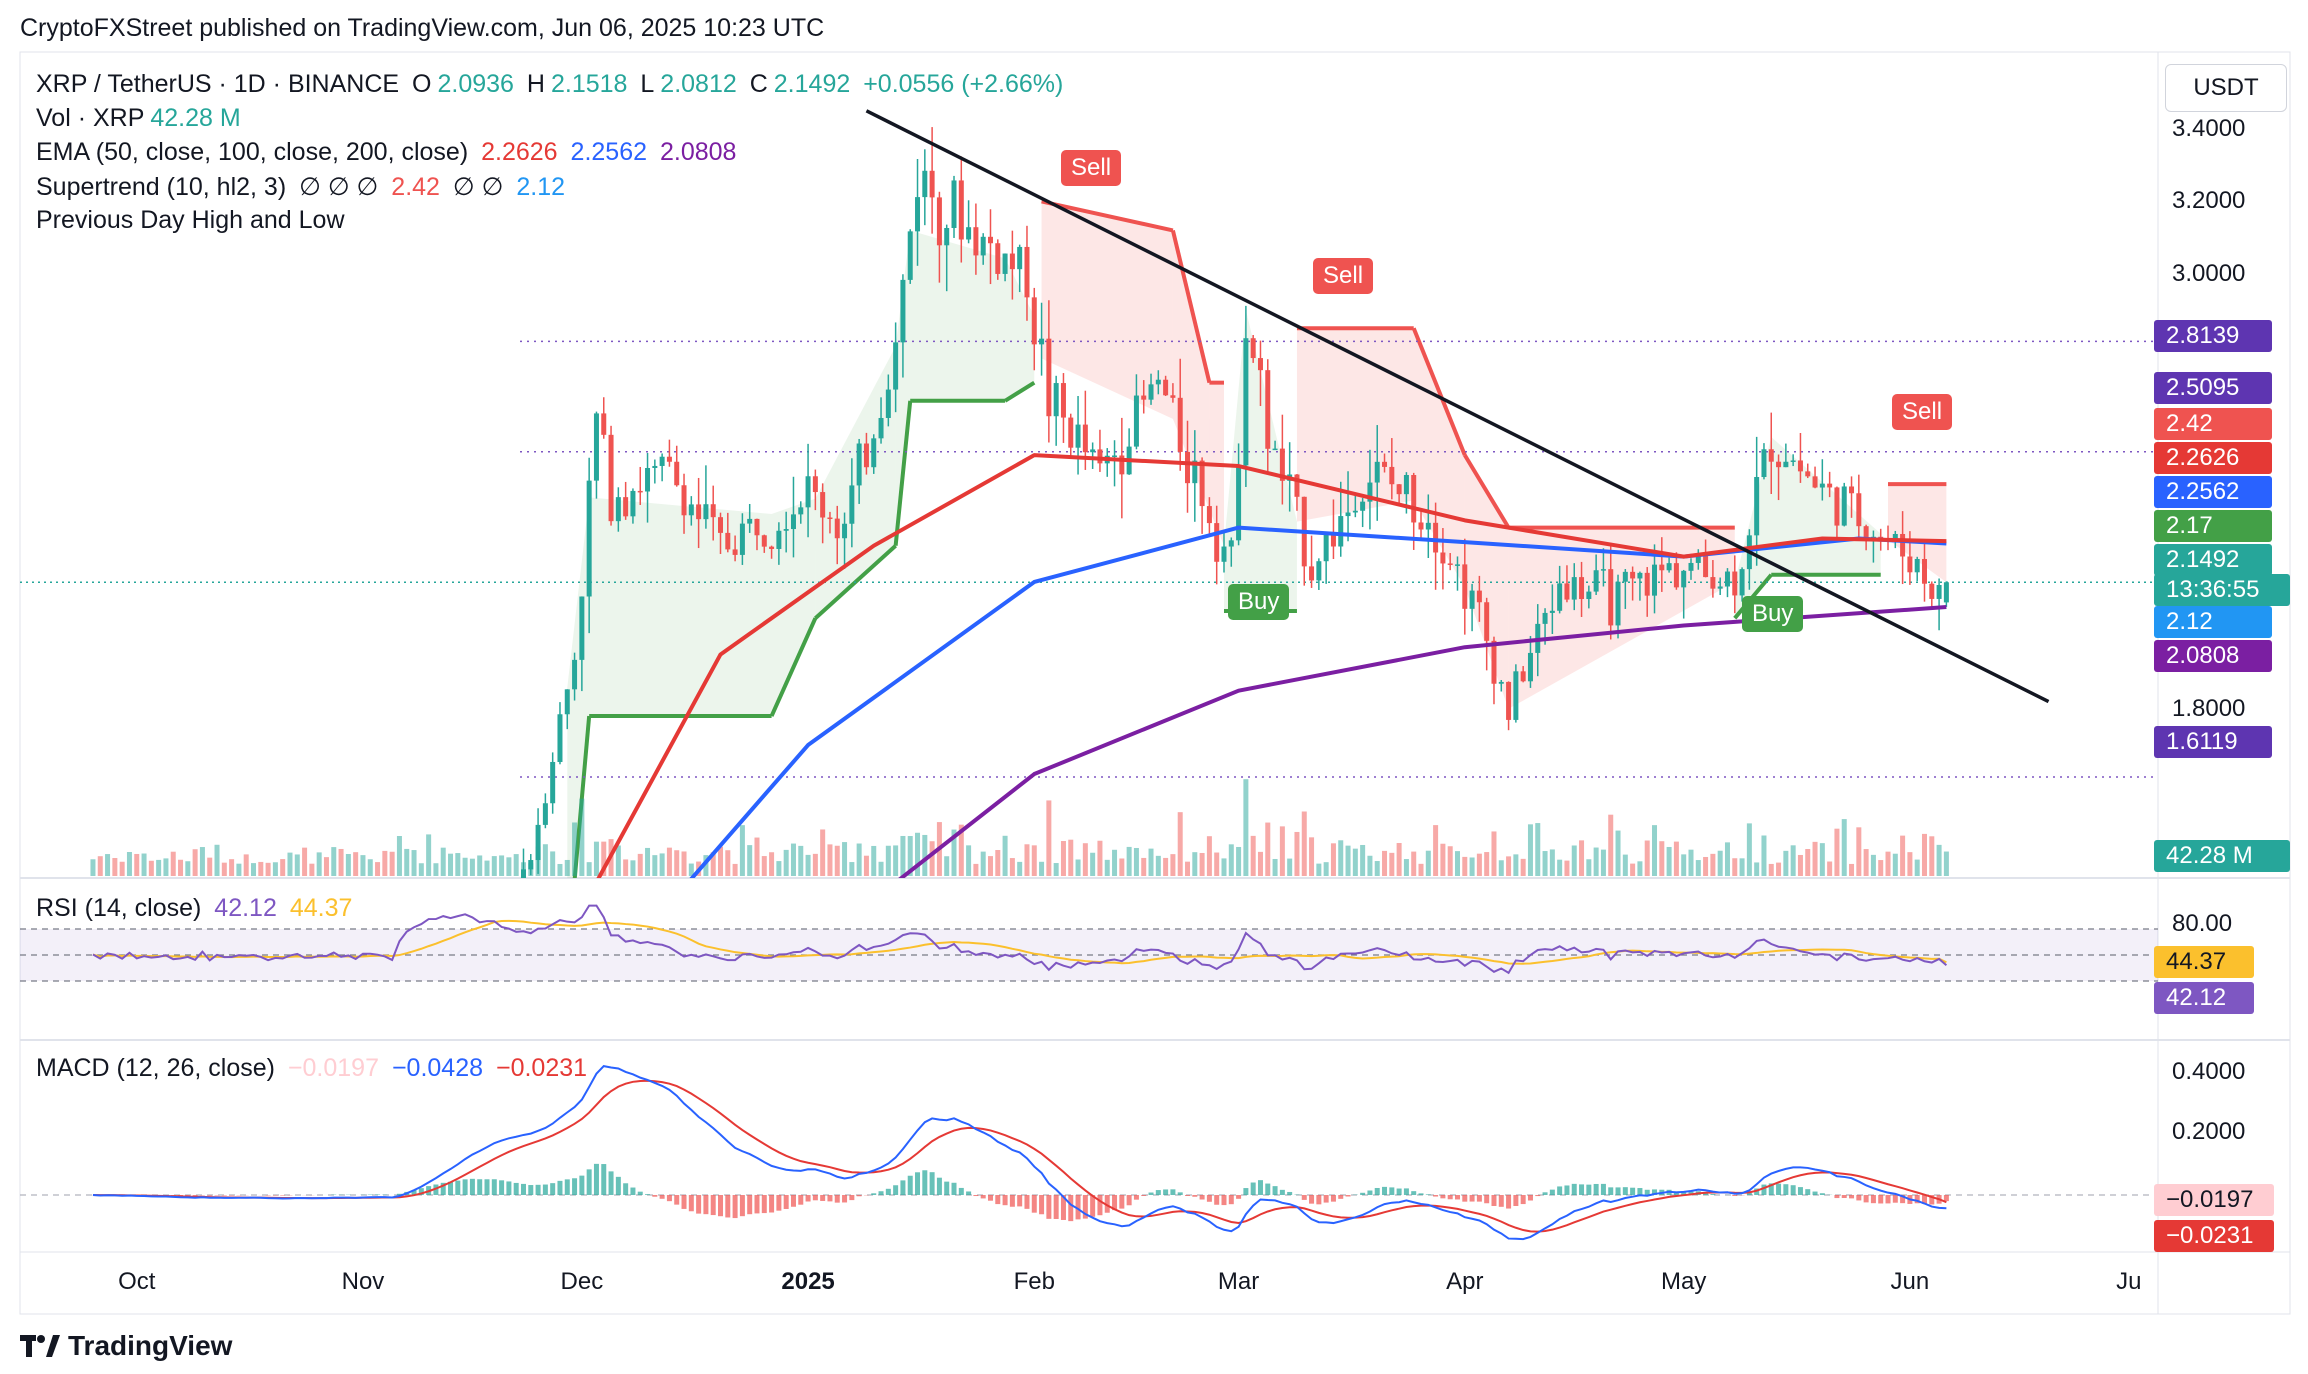 This screenshot has width=2308, height=1374. Describe the element at coordinates (190, 220) in the screenshot. I see `legend-pdhl: Previous Day High and Low` at that location.